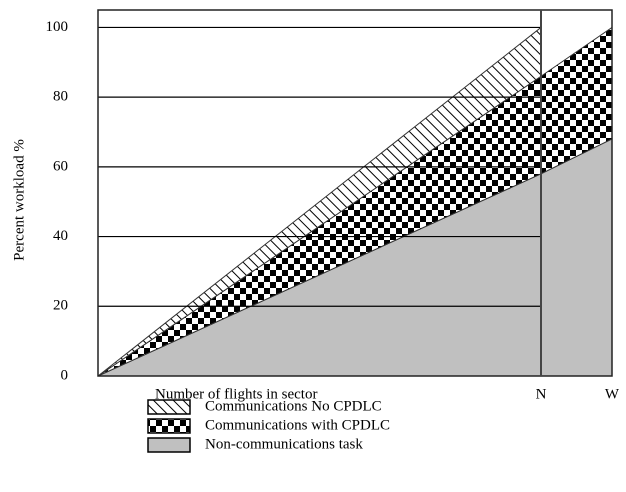 This screenshot has width=626, height=492. Describe the element at coordinates (60, 97) in the screenshot. I see `y-tick-label: 80` at that location.